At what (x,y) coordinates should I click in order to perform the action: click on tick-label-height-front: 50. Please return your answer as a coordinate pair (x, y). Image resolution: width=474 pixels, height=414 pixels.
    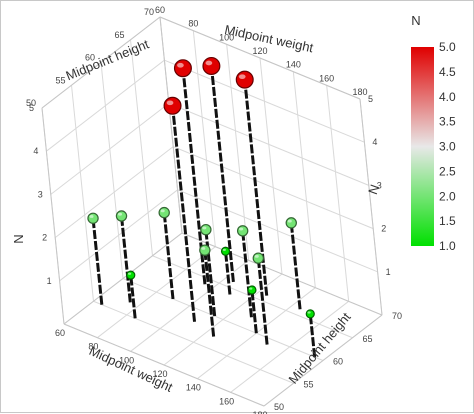
    Looking at the image, I should click on (279, 407).